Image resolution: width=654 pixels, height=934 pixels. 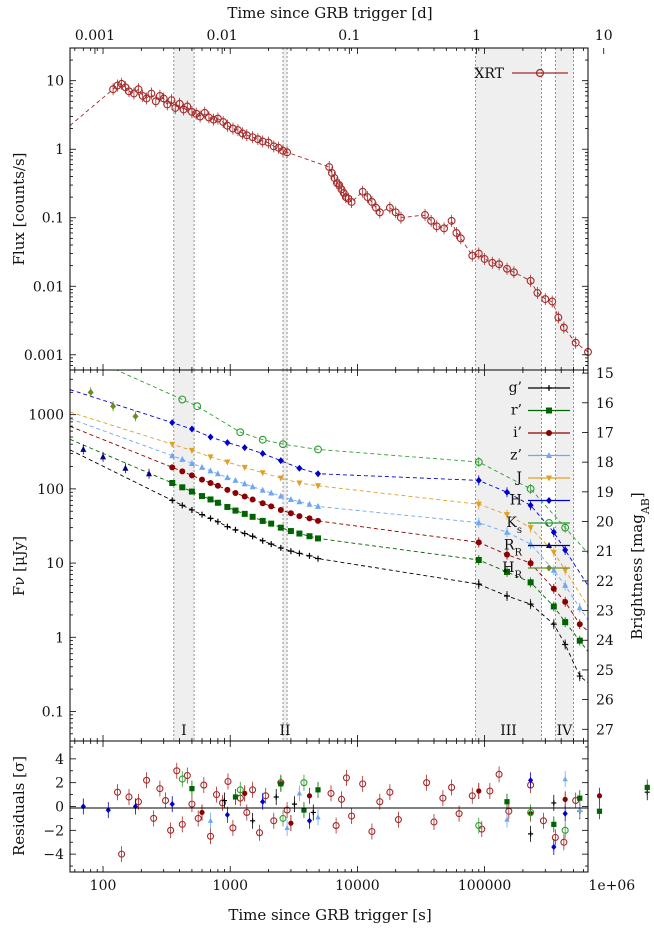 What do you see at coordinates (59, 638) in the screenshot?
I see `y-tick-label: 1` at bounding box center [59, 638].